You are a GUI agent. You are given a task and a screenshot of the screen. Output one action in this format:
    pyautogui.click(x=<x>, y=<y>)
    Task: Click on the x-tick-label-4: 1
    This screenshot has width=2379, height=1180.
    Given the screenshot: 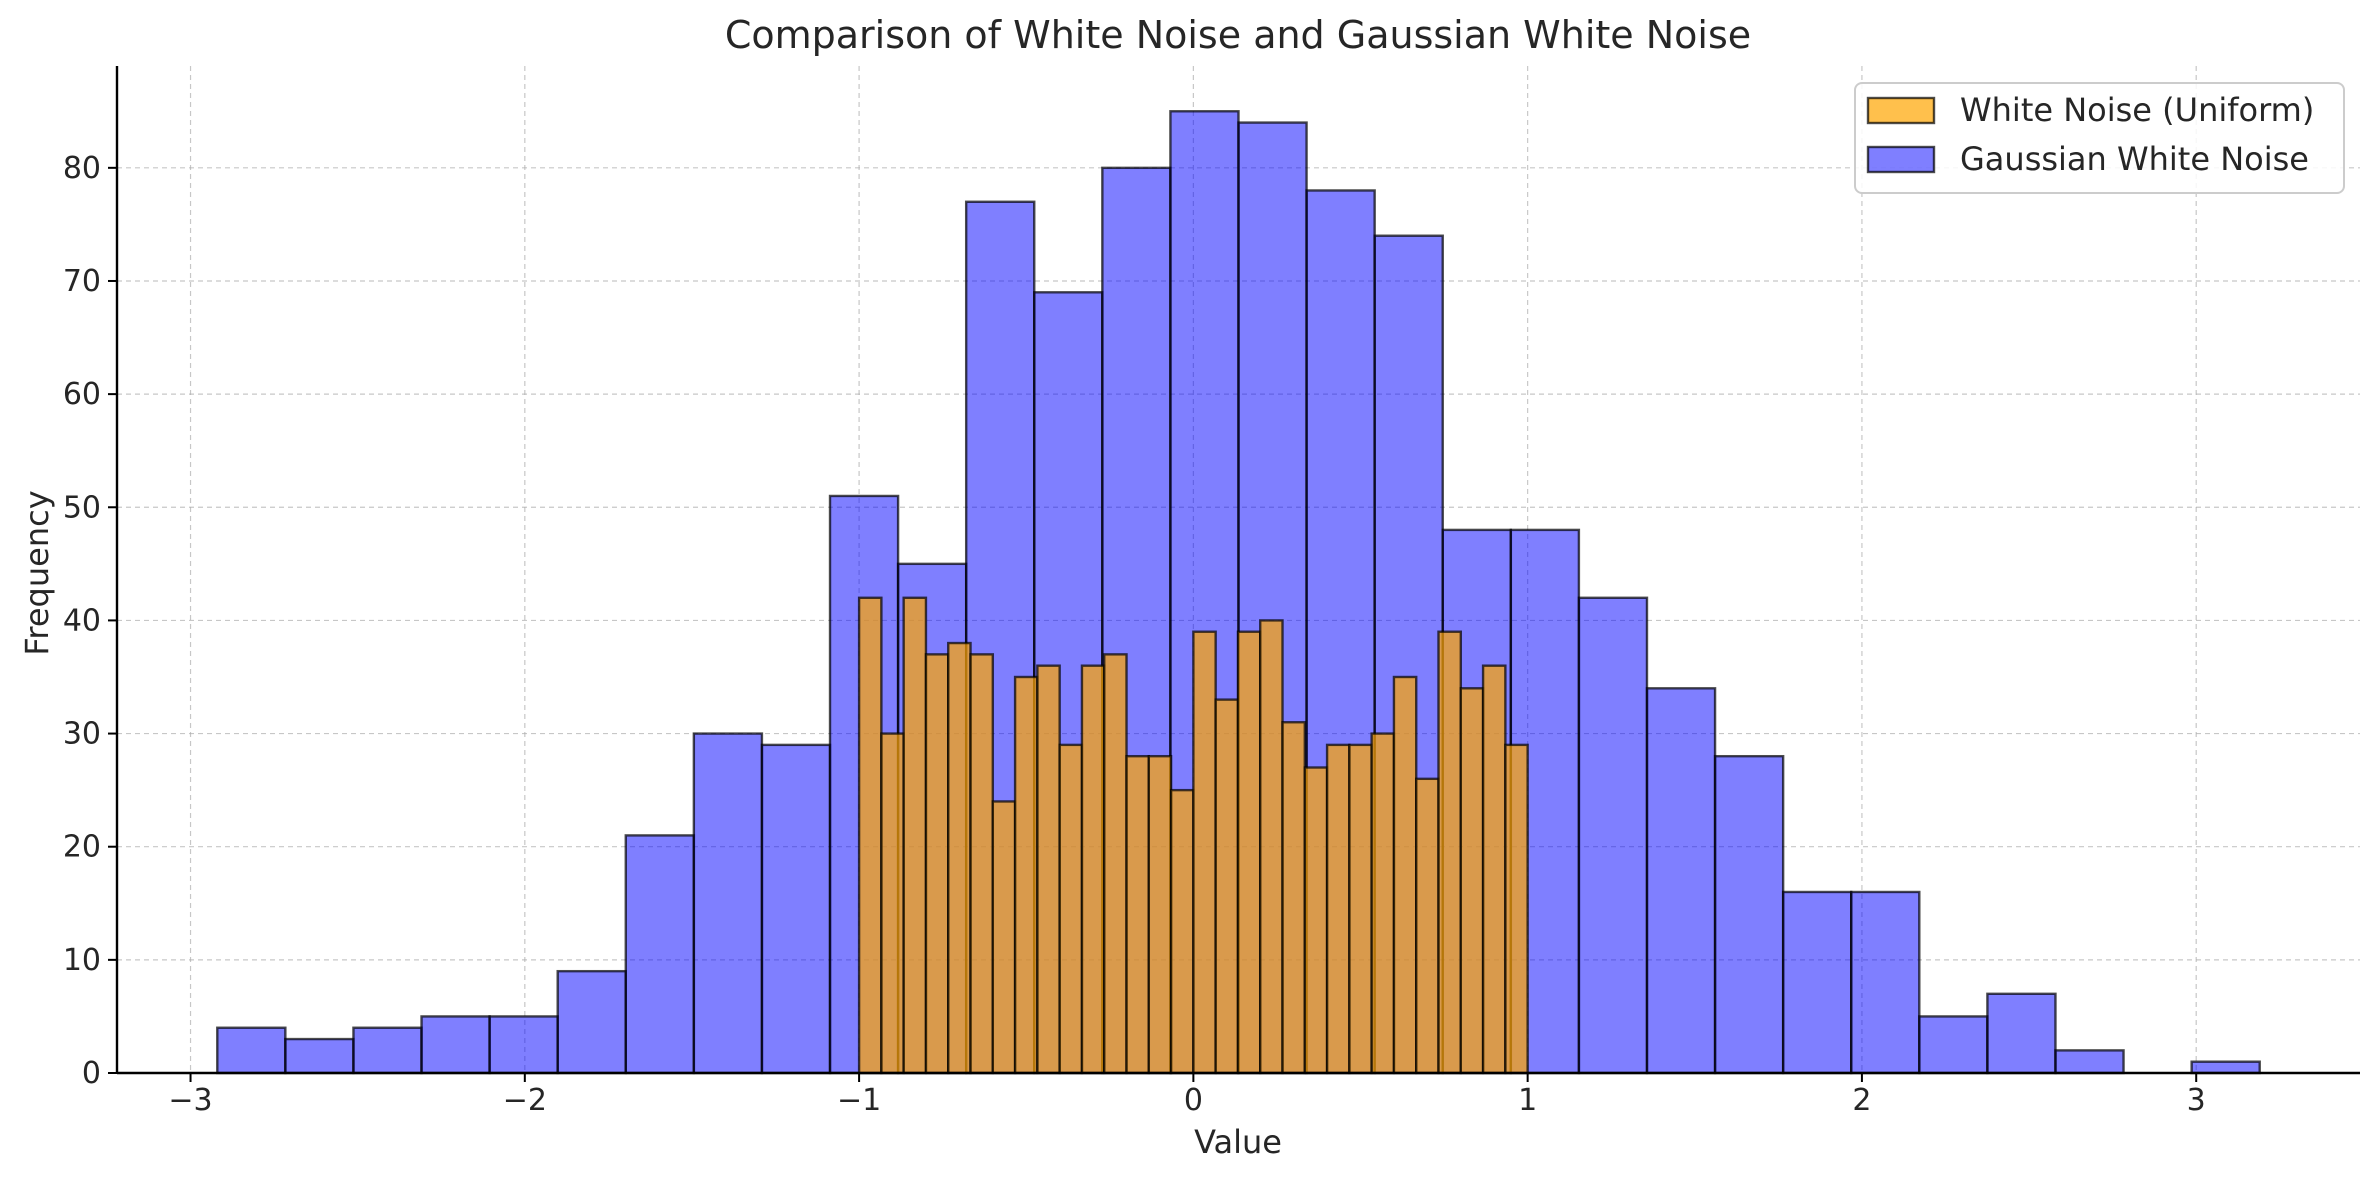 What is the action you would take?
    pyautogui.click(x=1527, y=1100)
    